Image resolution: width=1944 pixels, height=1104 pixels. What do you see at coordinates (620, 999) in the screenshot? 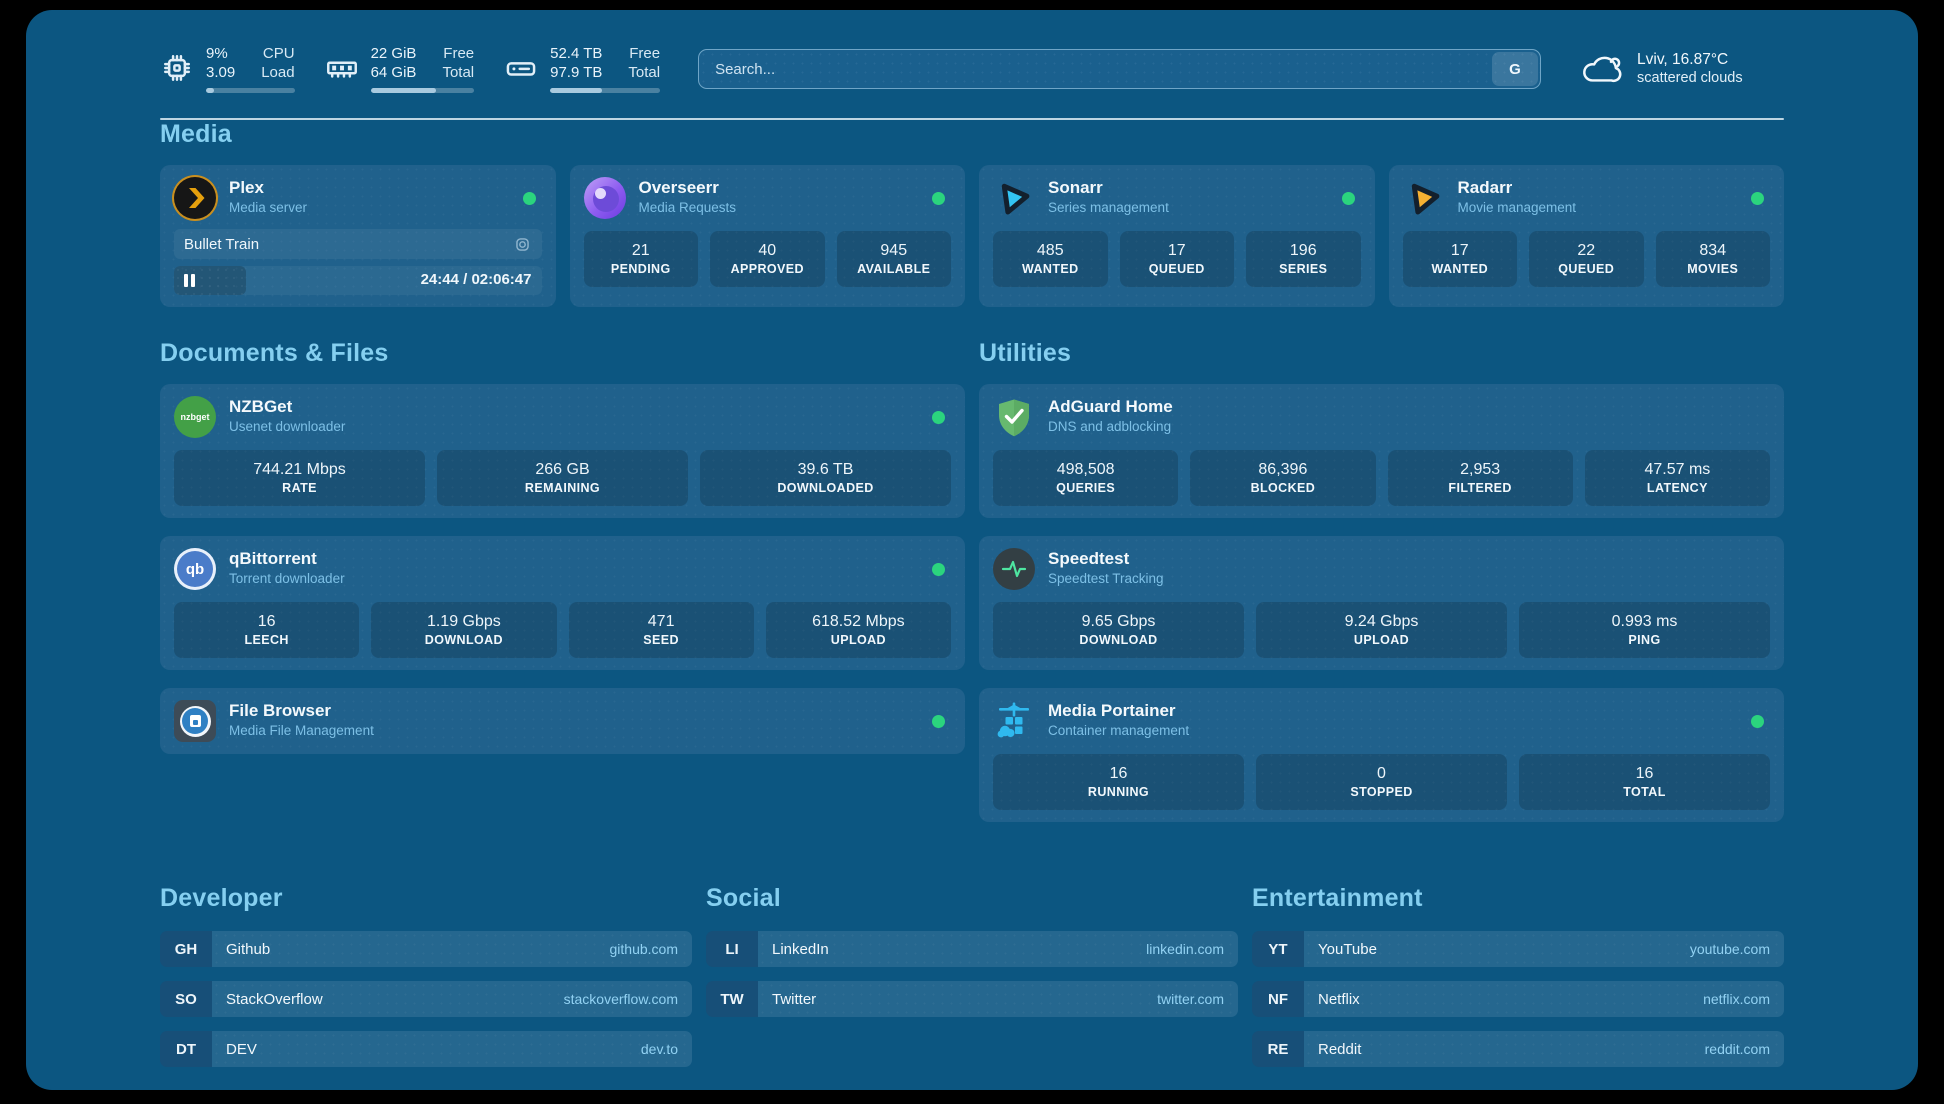
I see `bookmark-url: stackoverflow.com` at bounding box center [620, 999].